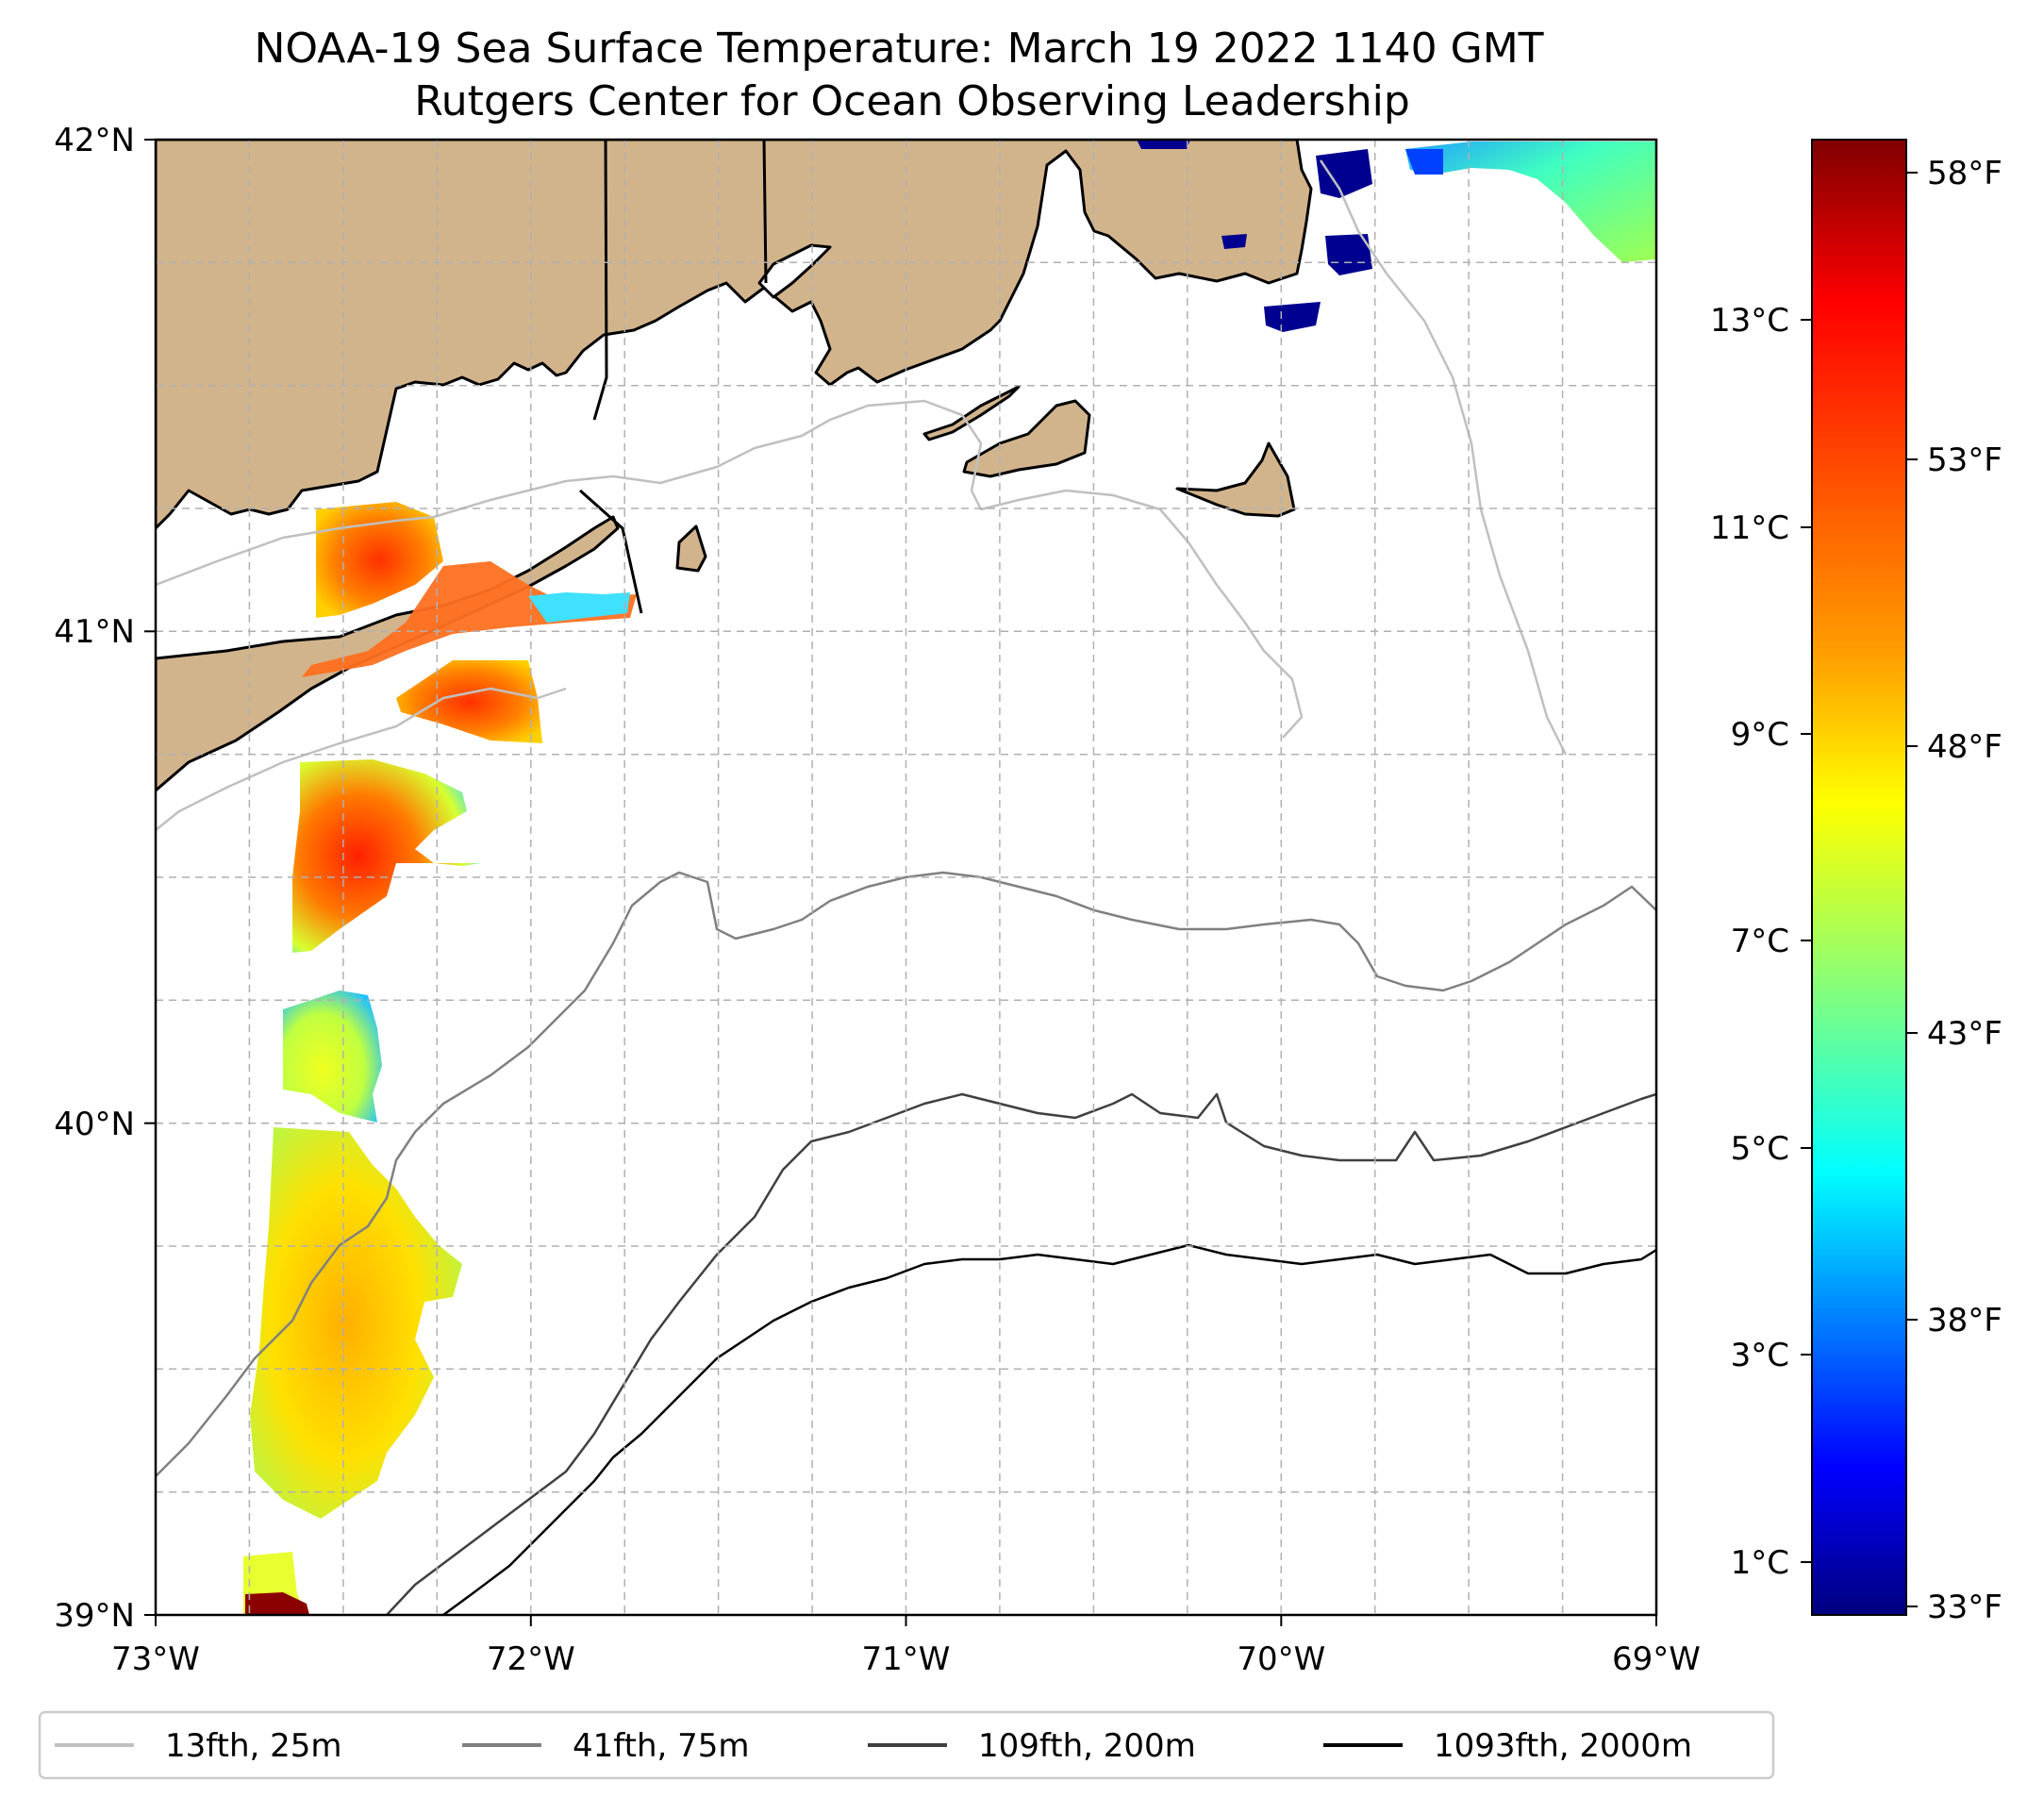  Describe the element at coordinates (907, 1659) in the screenshot. I see `x-tick-label-71w: 71°W` at that location.